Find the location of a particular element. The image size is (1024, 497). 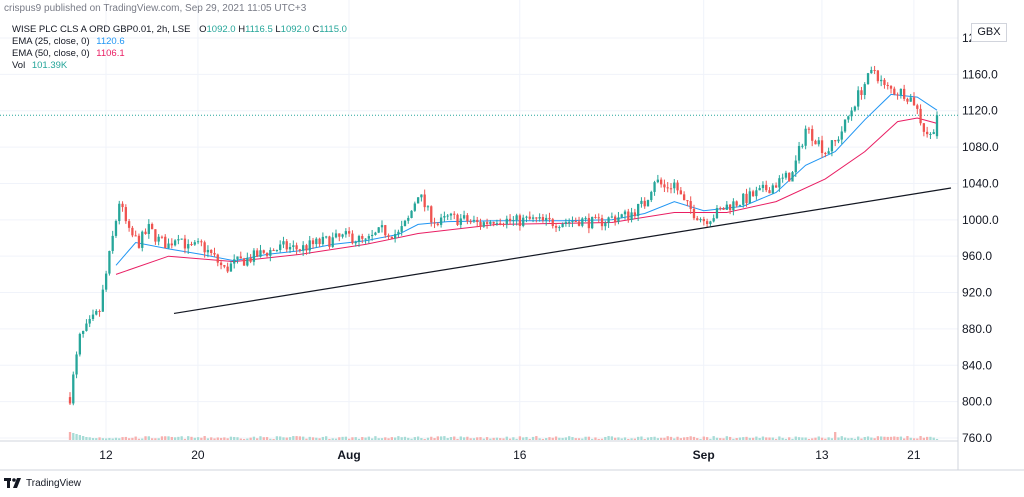

close-label: C is located at coordinates (316, 29).